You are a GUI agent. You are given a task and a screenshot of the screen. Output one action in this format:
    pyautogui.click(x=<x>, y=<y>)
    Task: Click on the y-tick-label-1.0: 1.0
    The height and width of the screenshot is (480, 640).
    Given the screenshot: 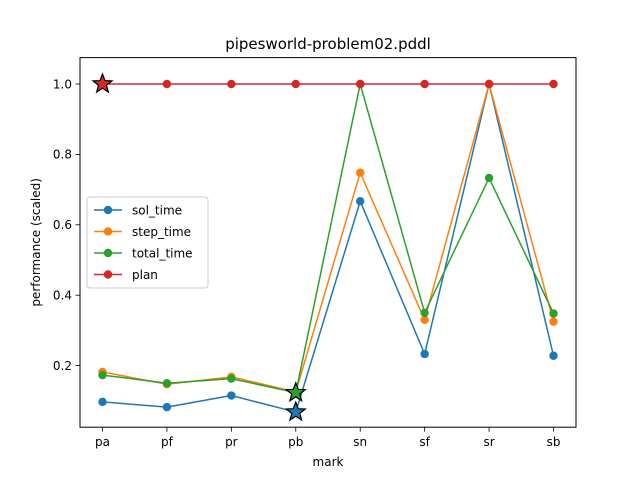 What is the action you would take?
    pyautogui.click(x=62, y=84)
    